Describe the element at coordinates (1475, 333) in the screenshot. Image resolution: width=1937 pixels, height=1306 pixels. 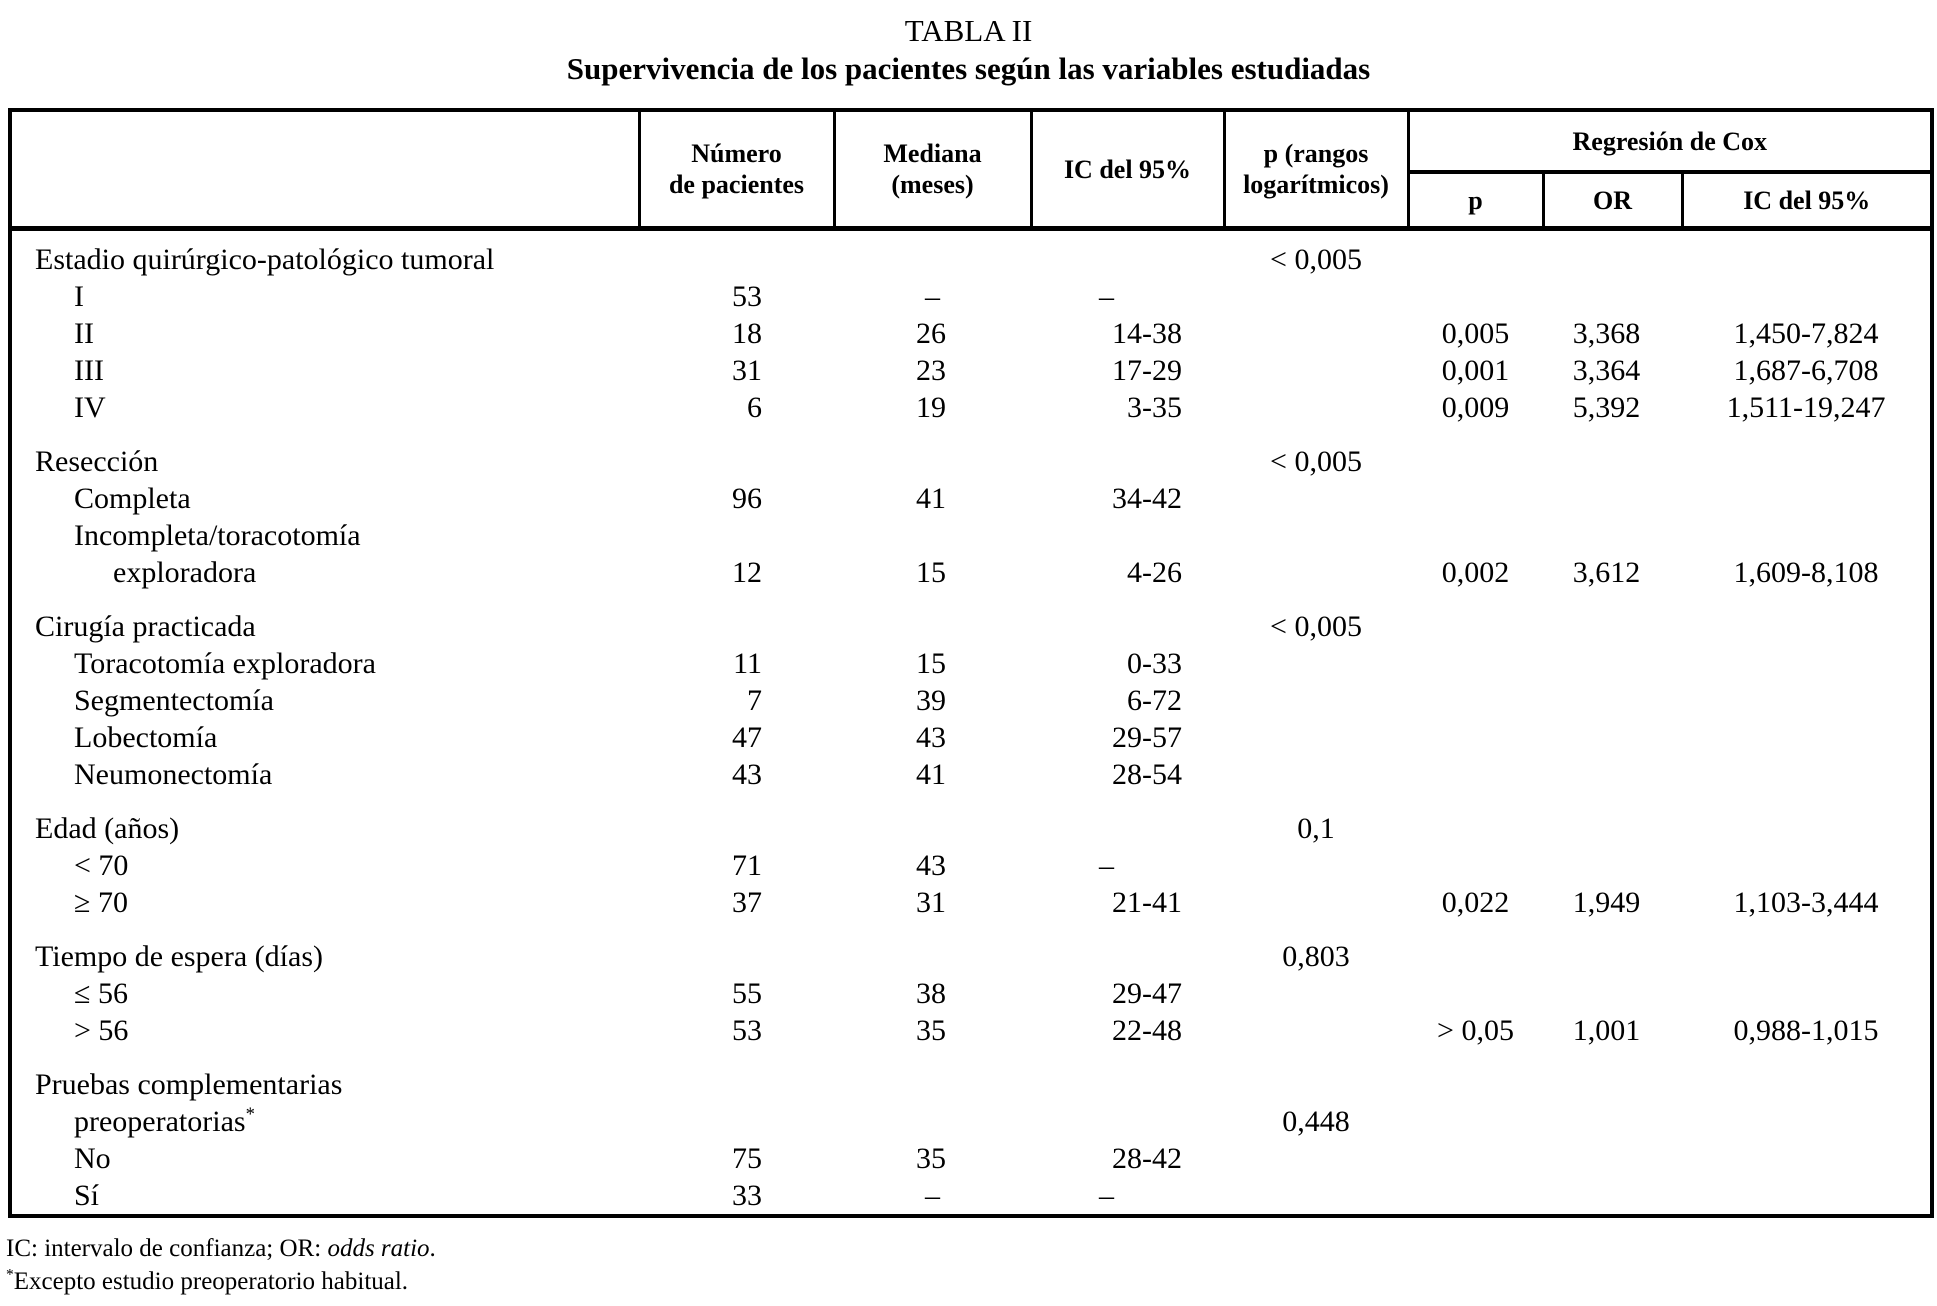
I see `cell-cp: 0,005` at that location.